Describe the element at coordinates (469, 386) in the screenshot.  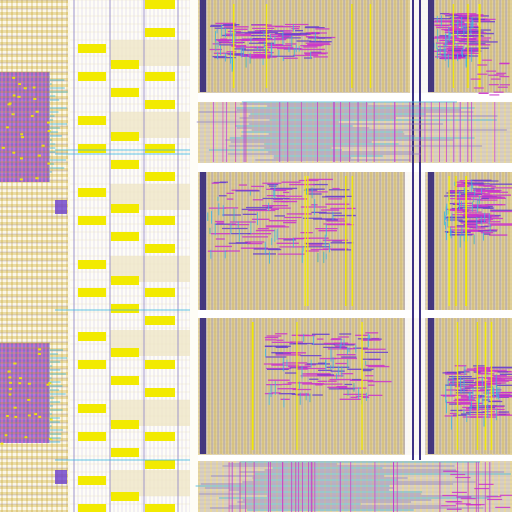
I see `core-block-r3c2` at that location.